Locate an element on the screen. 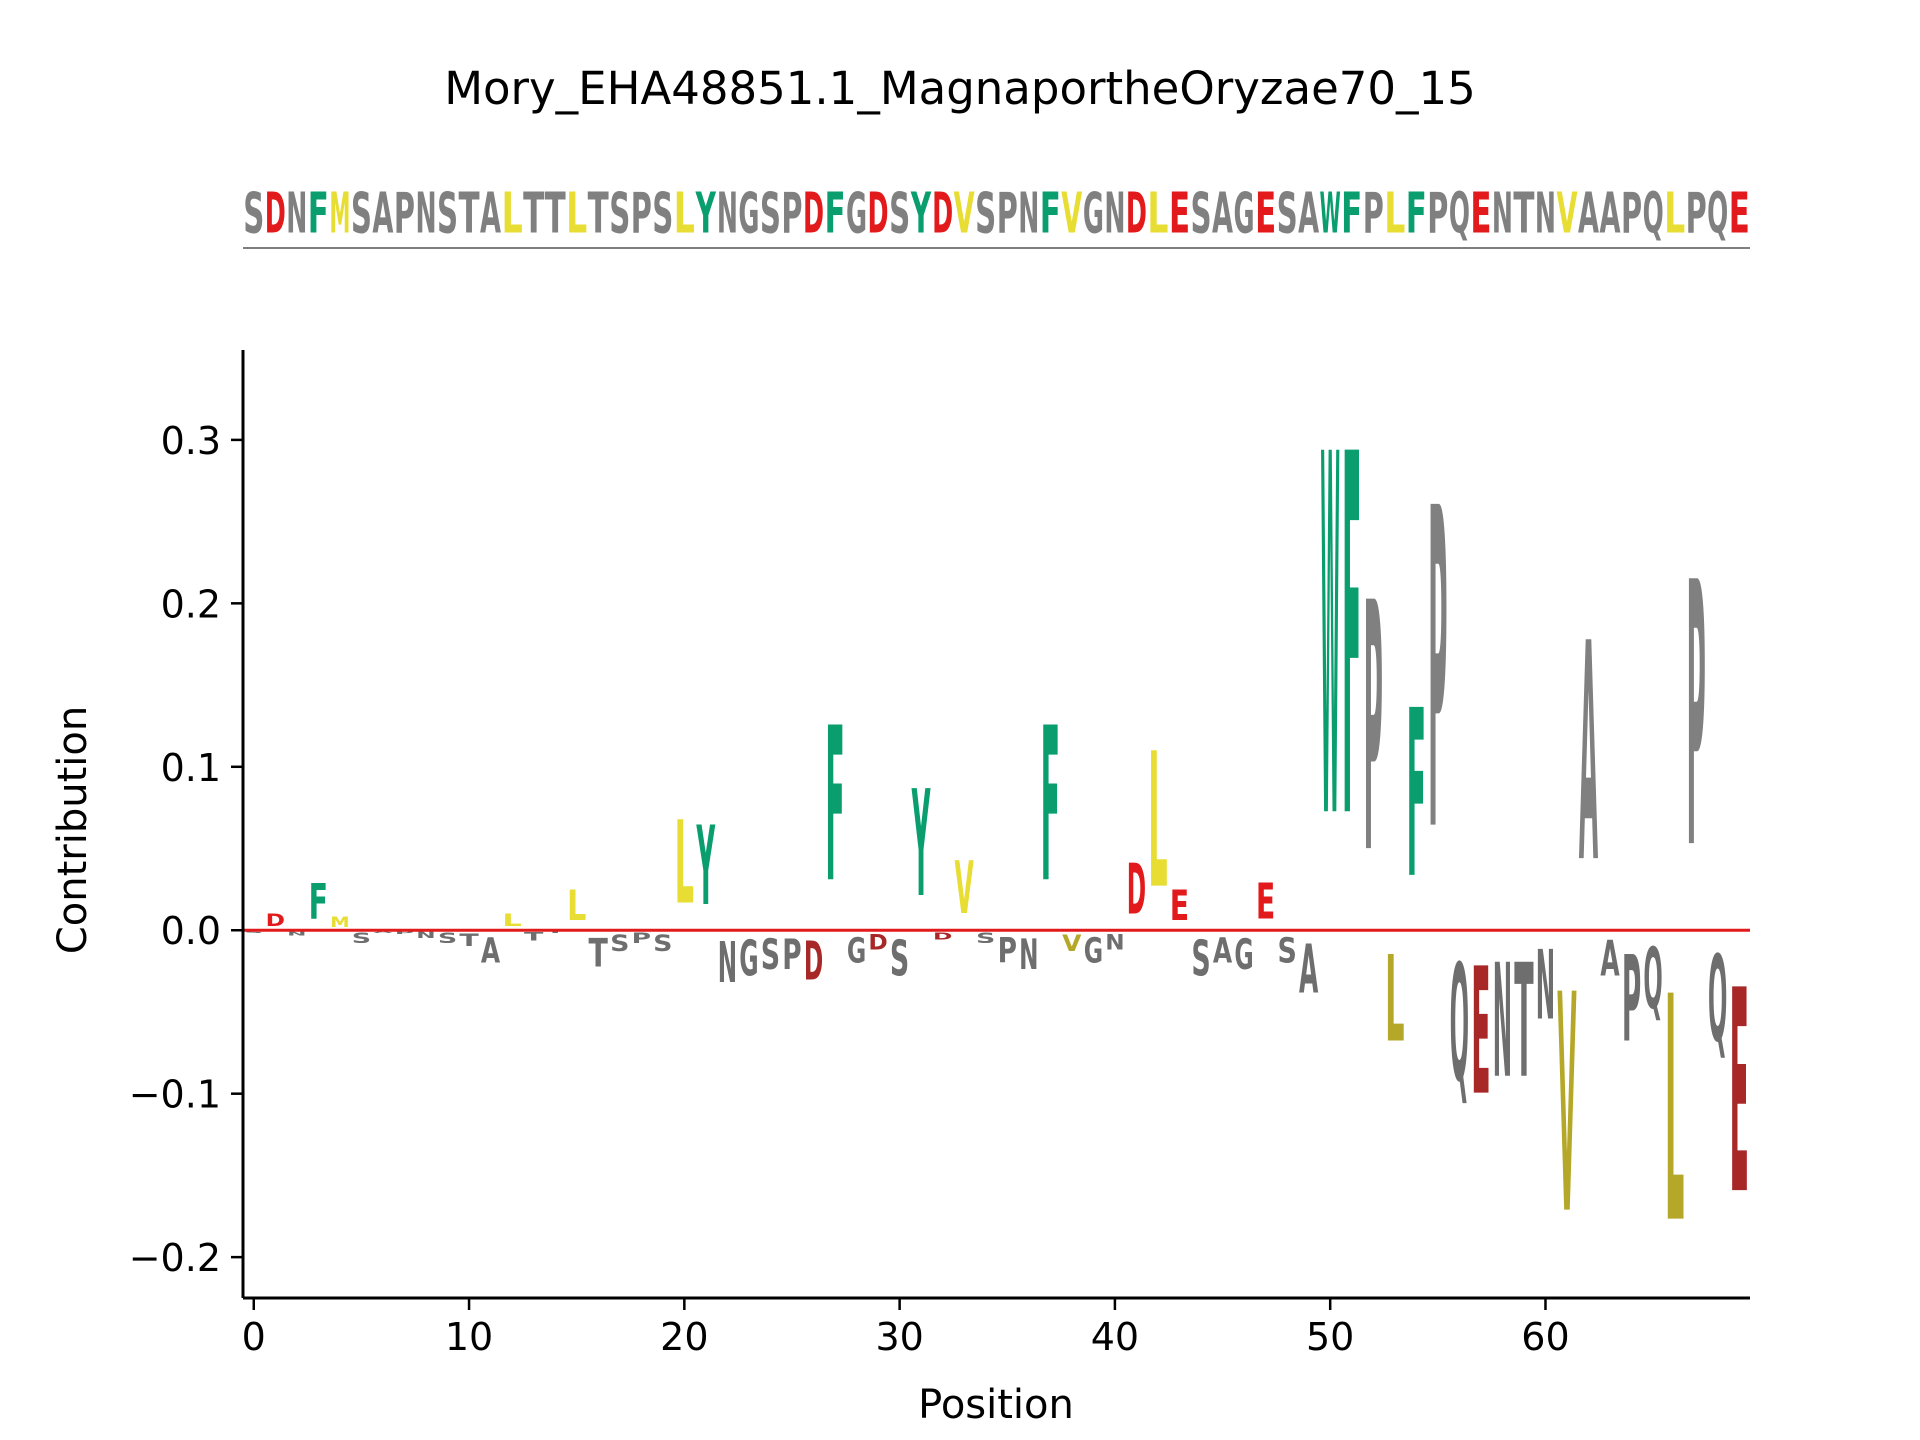  contribution-letter-group-49: A is located at coordinates (1308, 970).